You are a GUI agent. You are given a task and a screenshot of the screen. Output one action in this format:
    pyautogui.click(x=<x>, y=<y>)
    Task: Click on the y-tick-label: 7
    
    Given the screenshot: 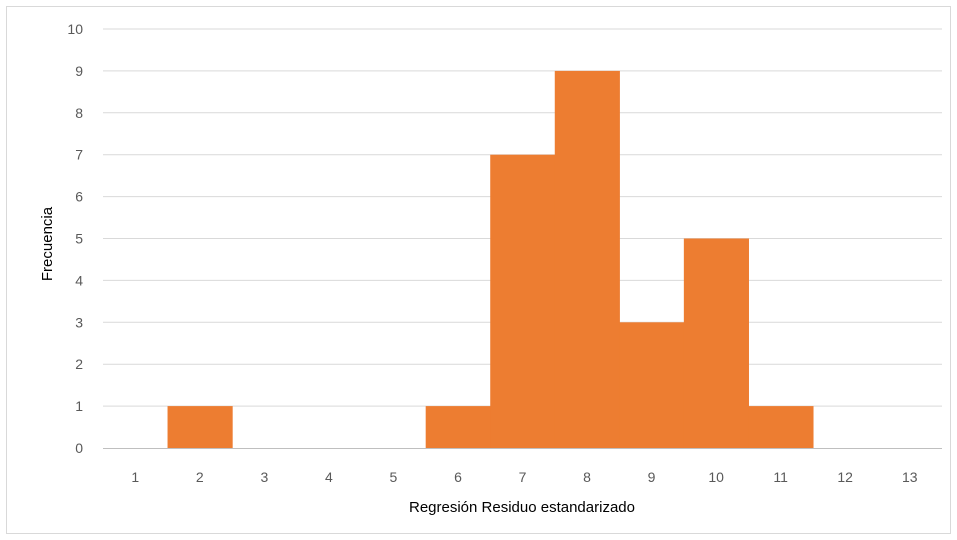 What is the action you would take?
    pyautogui.click(x=79, y=155)
    